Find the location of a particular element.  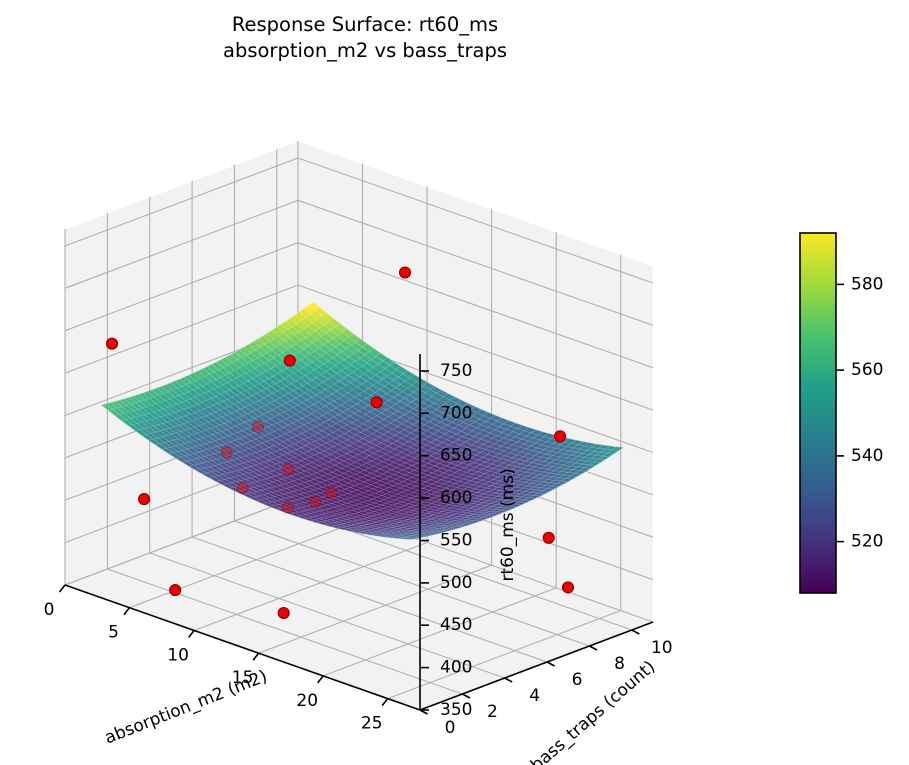

z-tick-label: 750 is located at coordinates (456, 371).